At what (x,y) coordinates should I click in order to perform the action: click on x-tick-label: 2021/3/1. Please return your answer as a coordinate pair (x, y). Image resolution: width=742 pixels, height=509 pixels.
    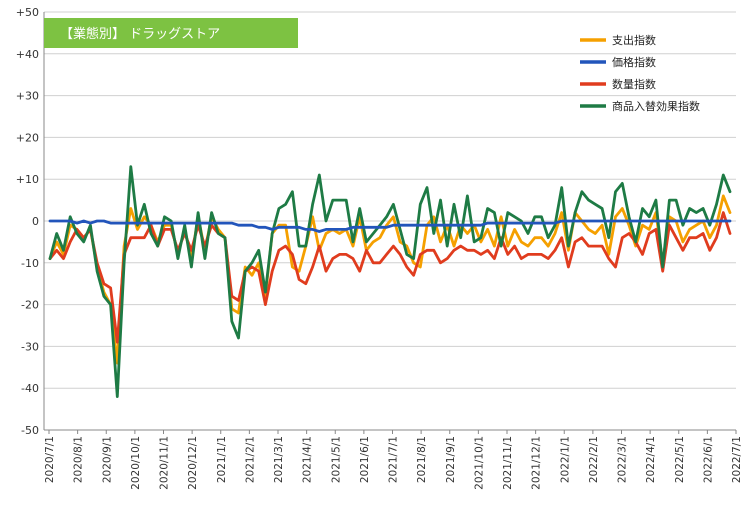
    Looking at the image, I should click on (279, 459).